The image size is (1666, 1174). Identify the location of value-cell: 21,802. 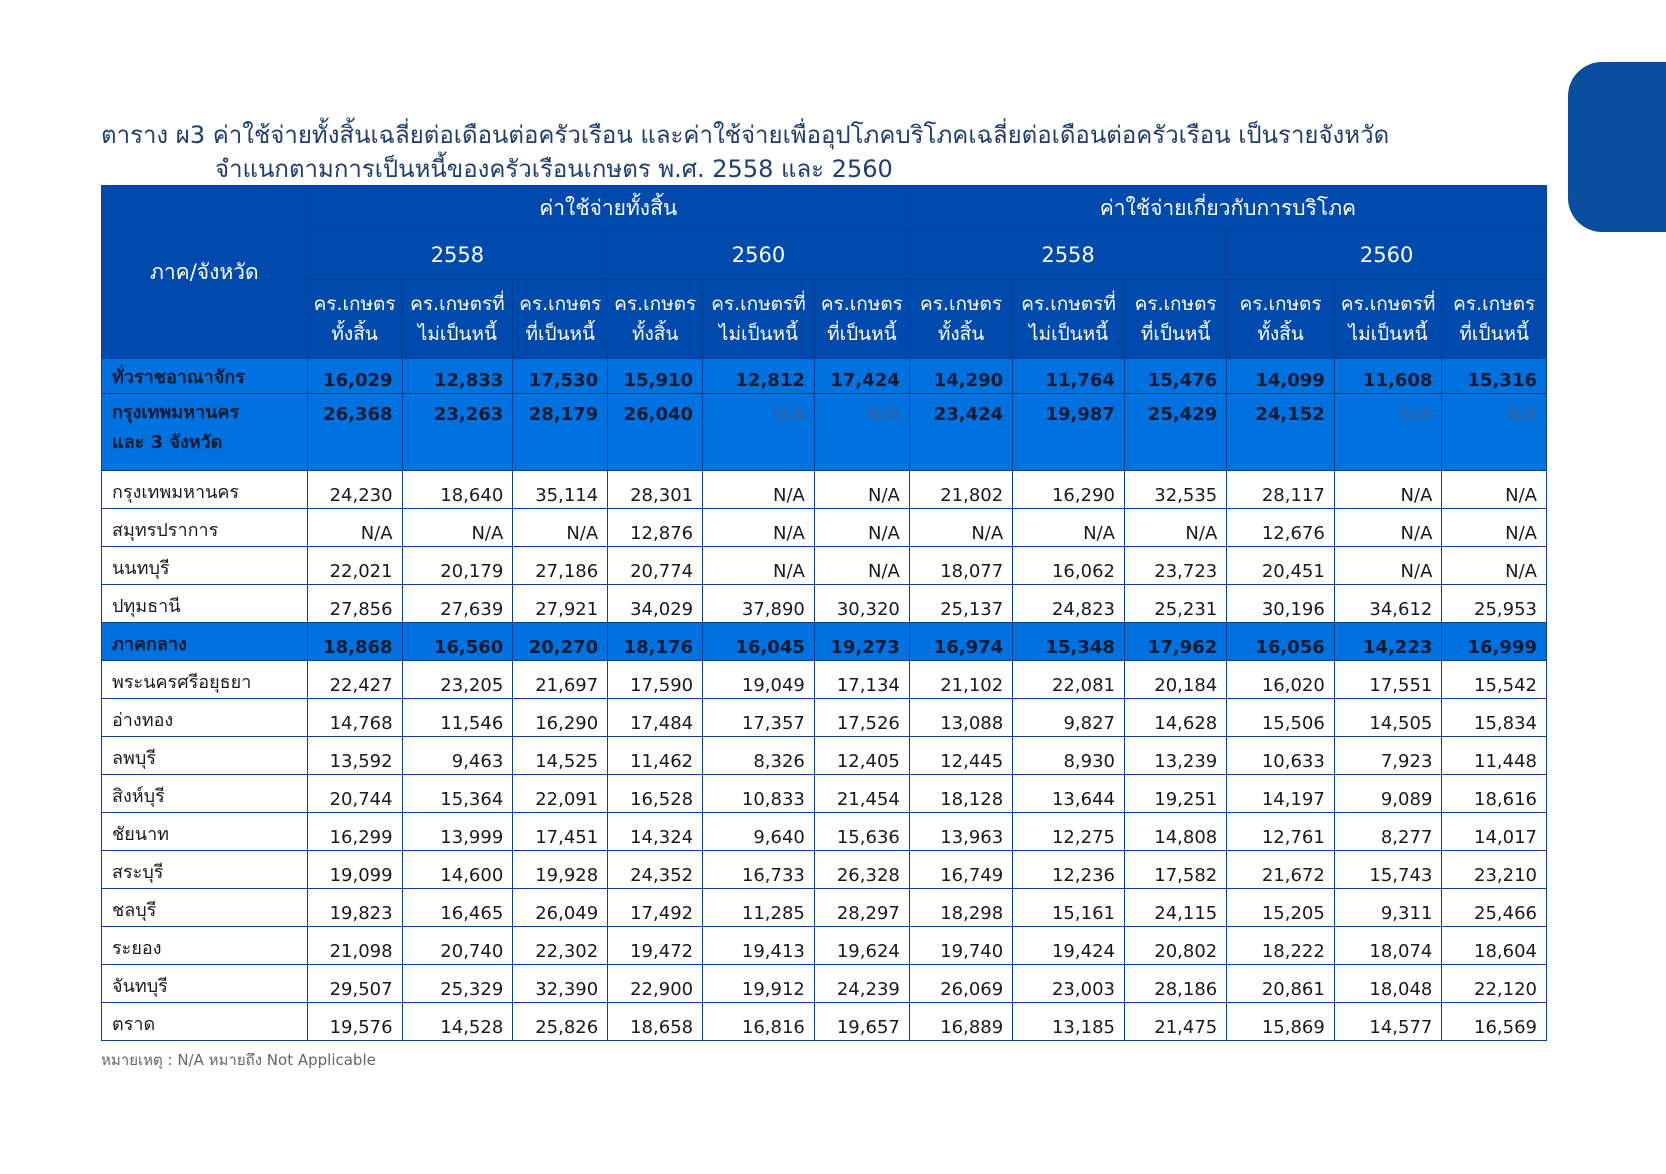
(961, 489).